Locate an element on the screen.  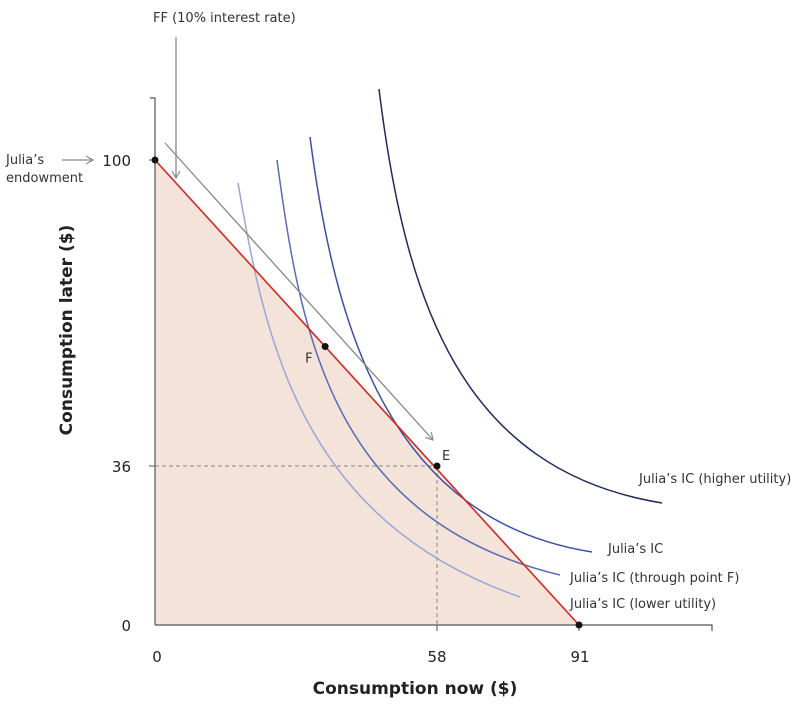
x-tick-label-58: 58 is located at coordinates (436, 657).